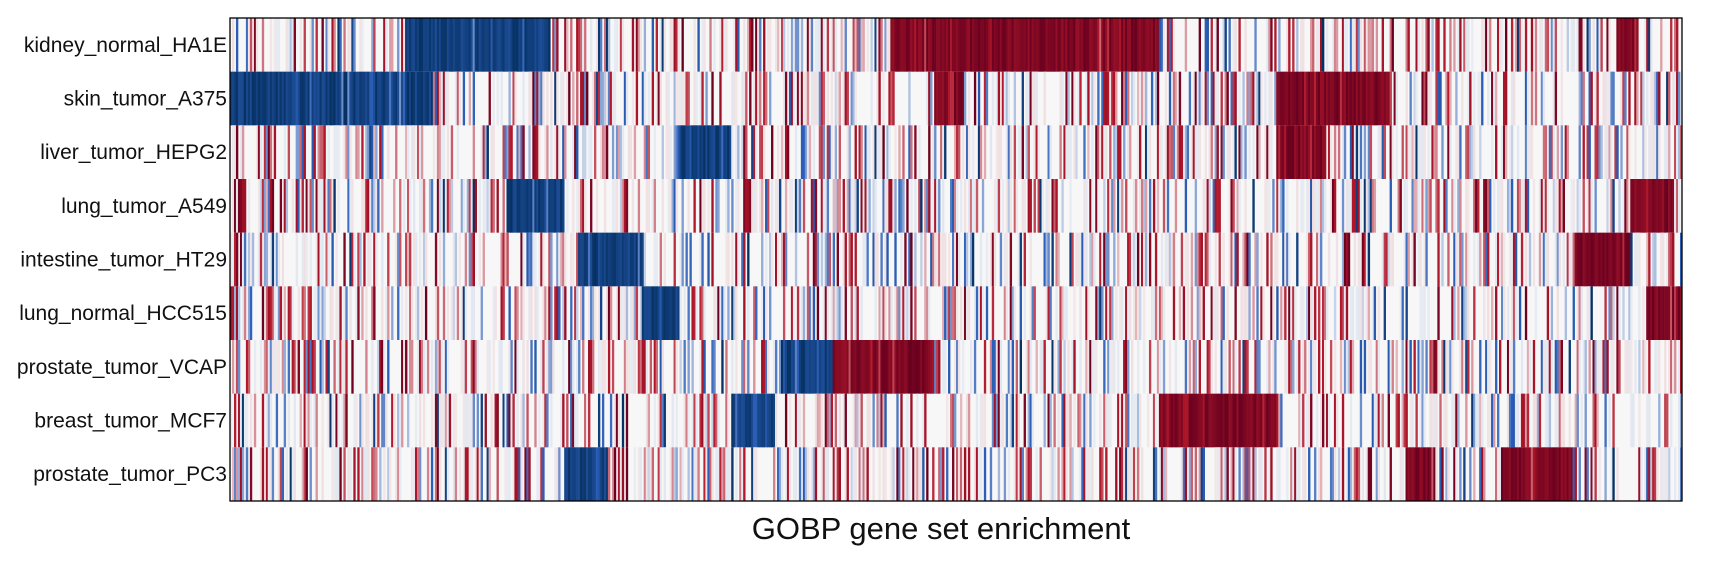 This screenshot has height=576, width=1728. What do you see at coordinates (133, 152) in the screenshot?
I see `row-label: liver_tumor_HEPG2` at bounding box center [133, 152].